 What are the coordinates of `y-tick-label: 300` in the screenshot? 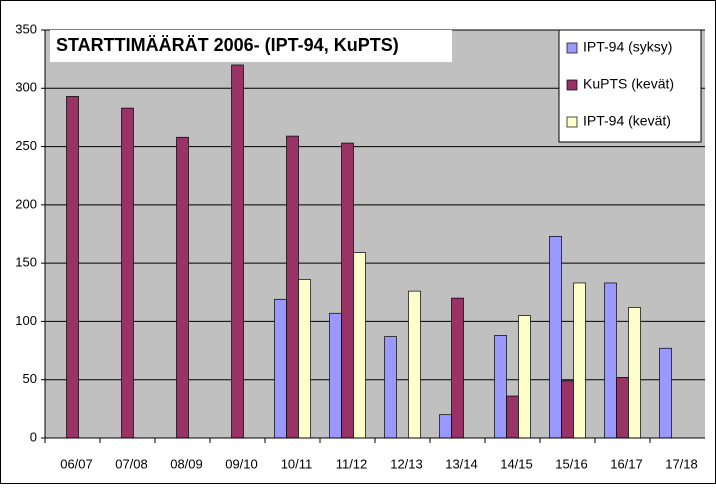 It's located at (26, 87).